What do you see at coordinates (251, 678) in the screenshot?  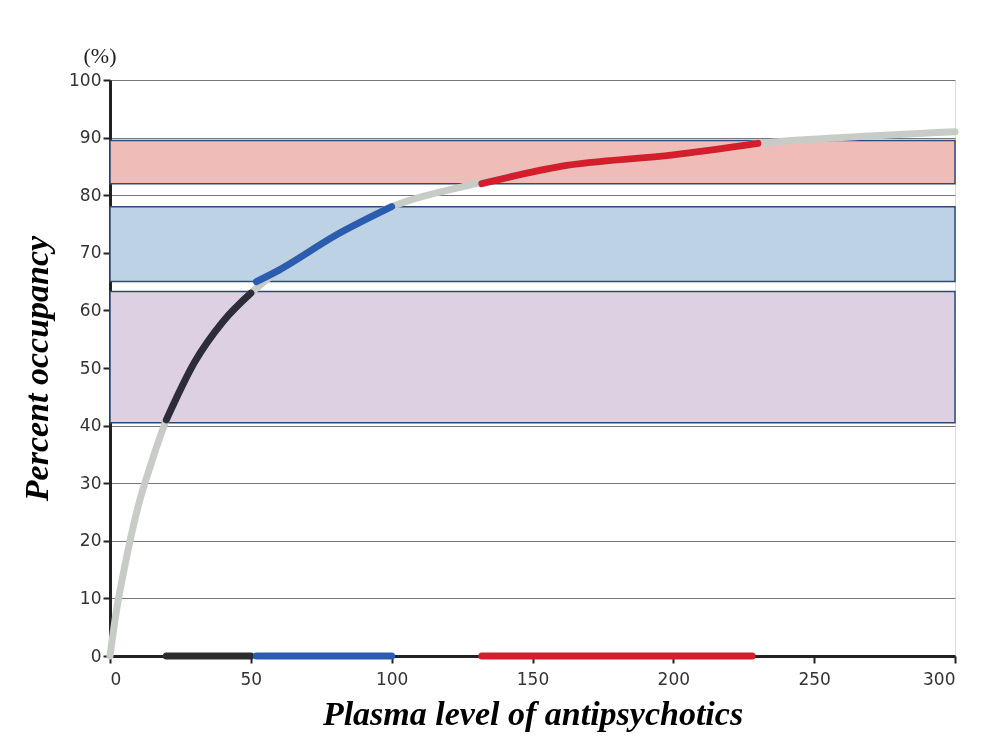 I see `x-tick-label: 50` at bounding box center [251, 678].